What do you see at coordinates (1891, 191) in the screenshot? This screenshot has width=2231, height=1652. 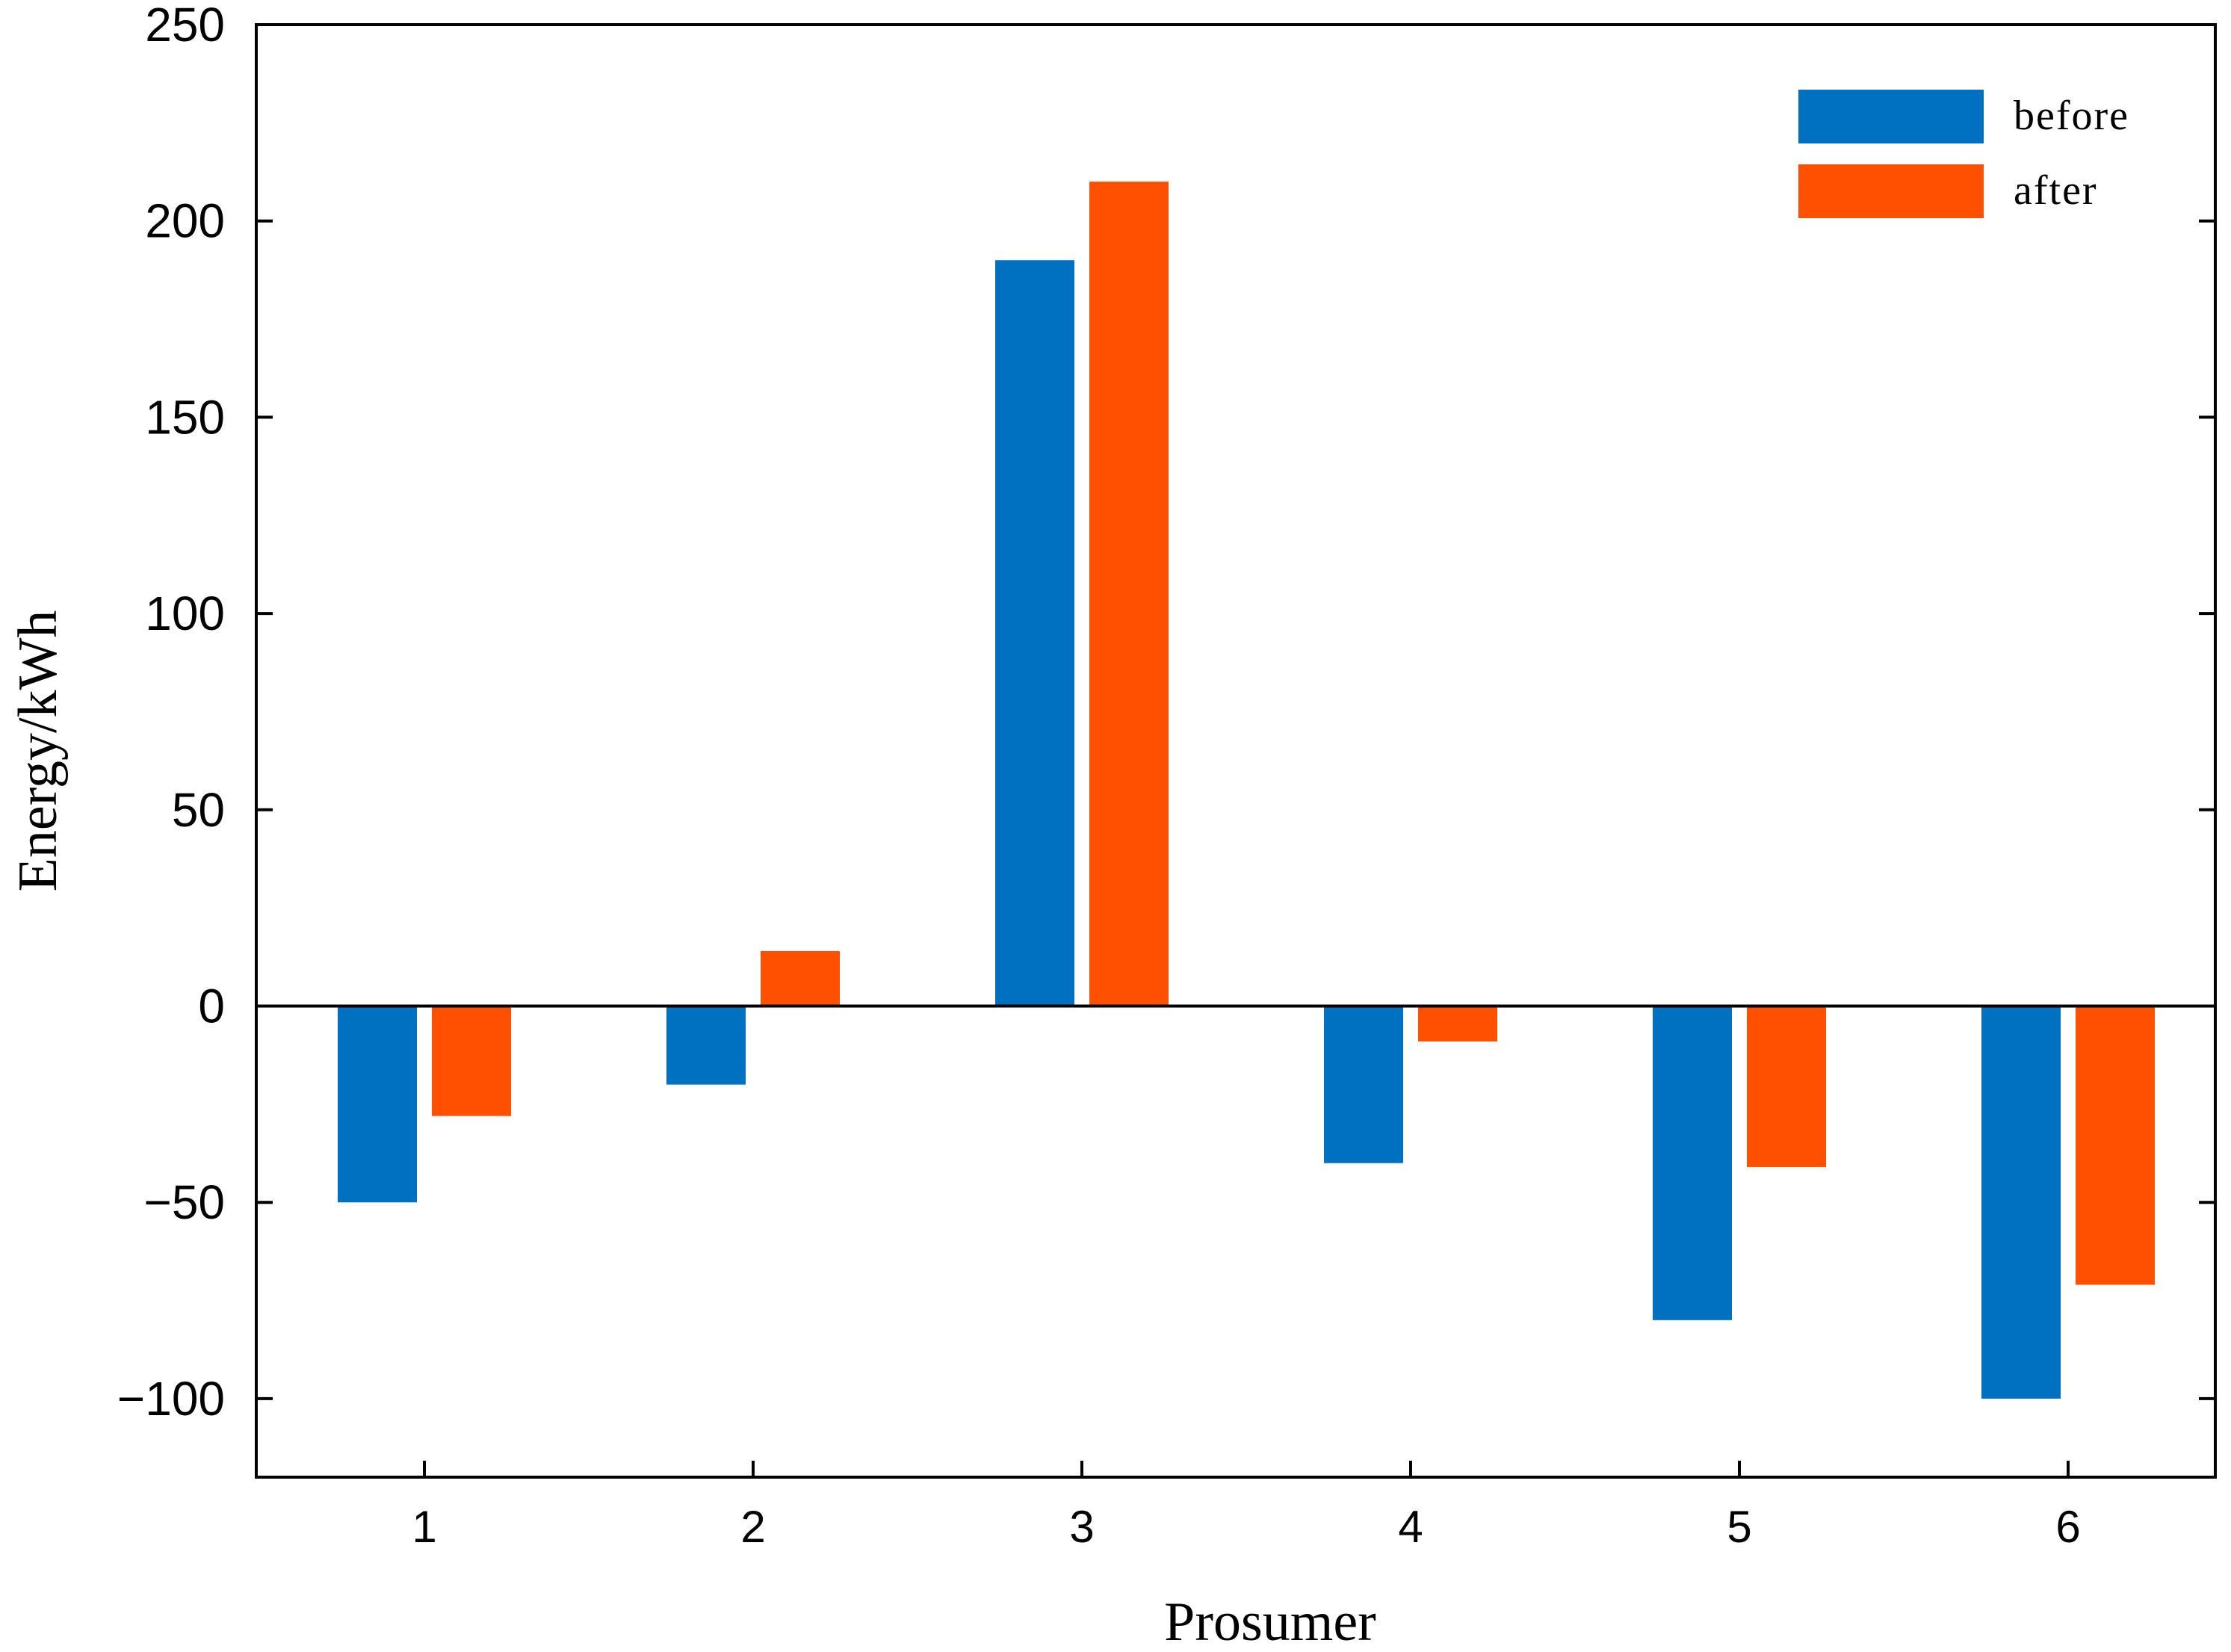 I see `legend-swatch-after` at bounding box center [1891, 191].